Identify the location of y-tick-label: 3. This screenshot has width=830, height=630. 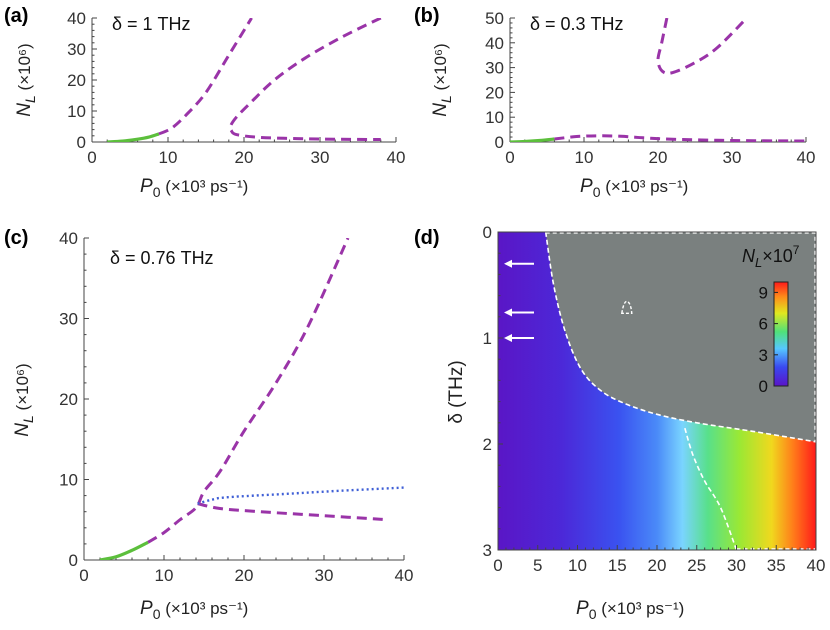
(487, 550).